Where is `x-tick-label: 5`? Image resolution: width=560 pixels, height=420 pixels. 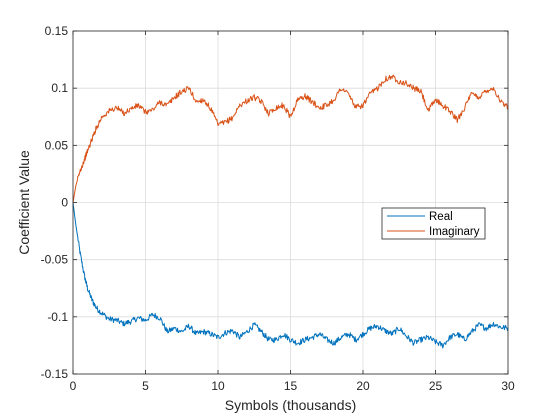 x-tick-label: 5 is located at coordinates (145, 386).